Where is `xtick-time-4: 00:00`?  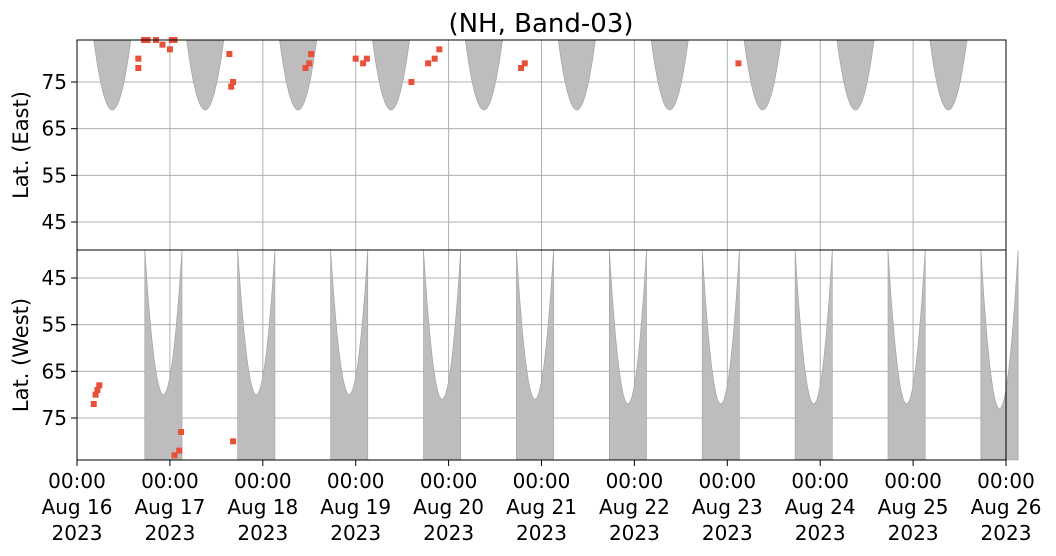 xtick-time-4: 00:00 is located at coordinates (449, 481).